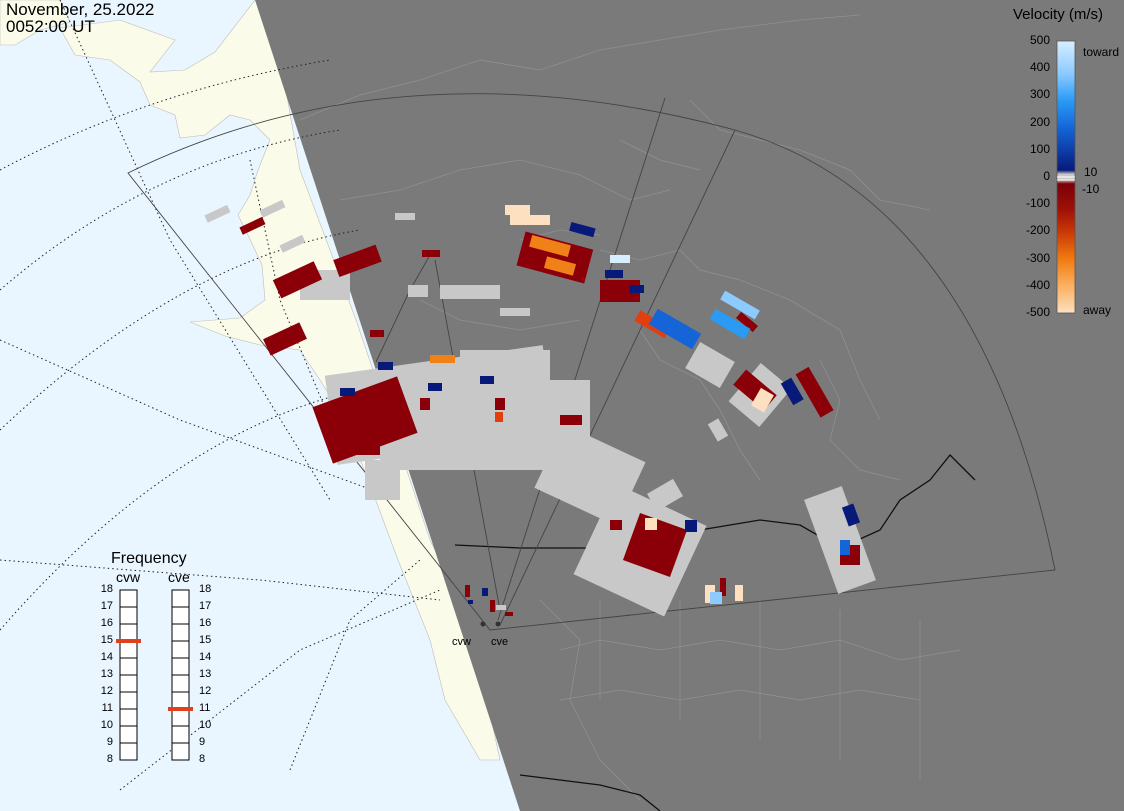  What do you see at coordinates (489, 600) in the screenshot?
I see `near-site-cells` at bounding box center [489, 600].